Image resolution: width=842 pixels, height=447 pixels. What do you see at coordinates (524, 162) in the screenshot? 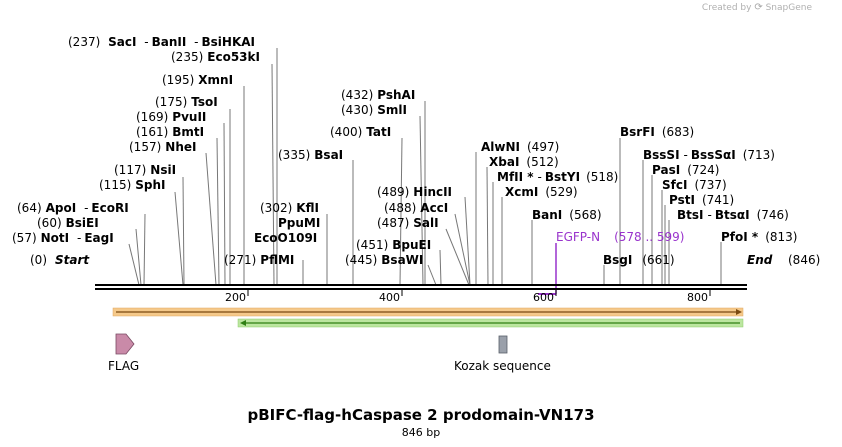
I see `site-label-xbai: XbaI (512)` at bounding box center [524, 162].